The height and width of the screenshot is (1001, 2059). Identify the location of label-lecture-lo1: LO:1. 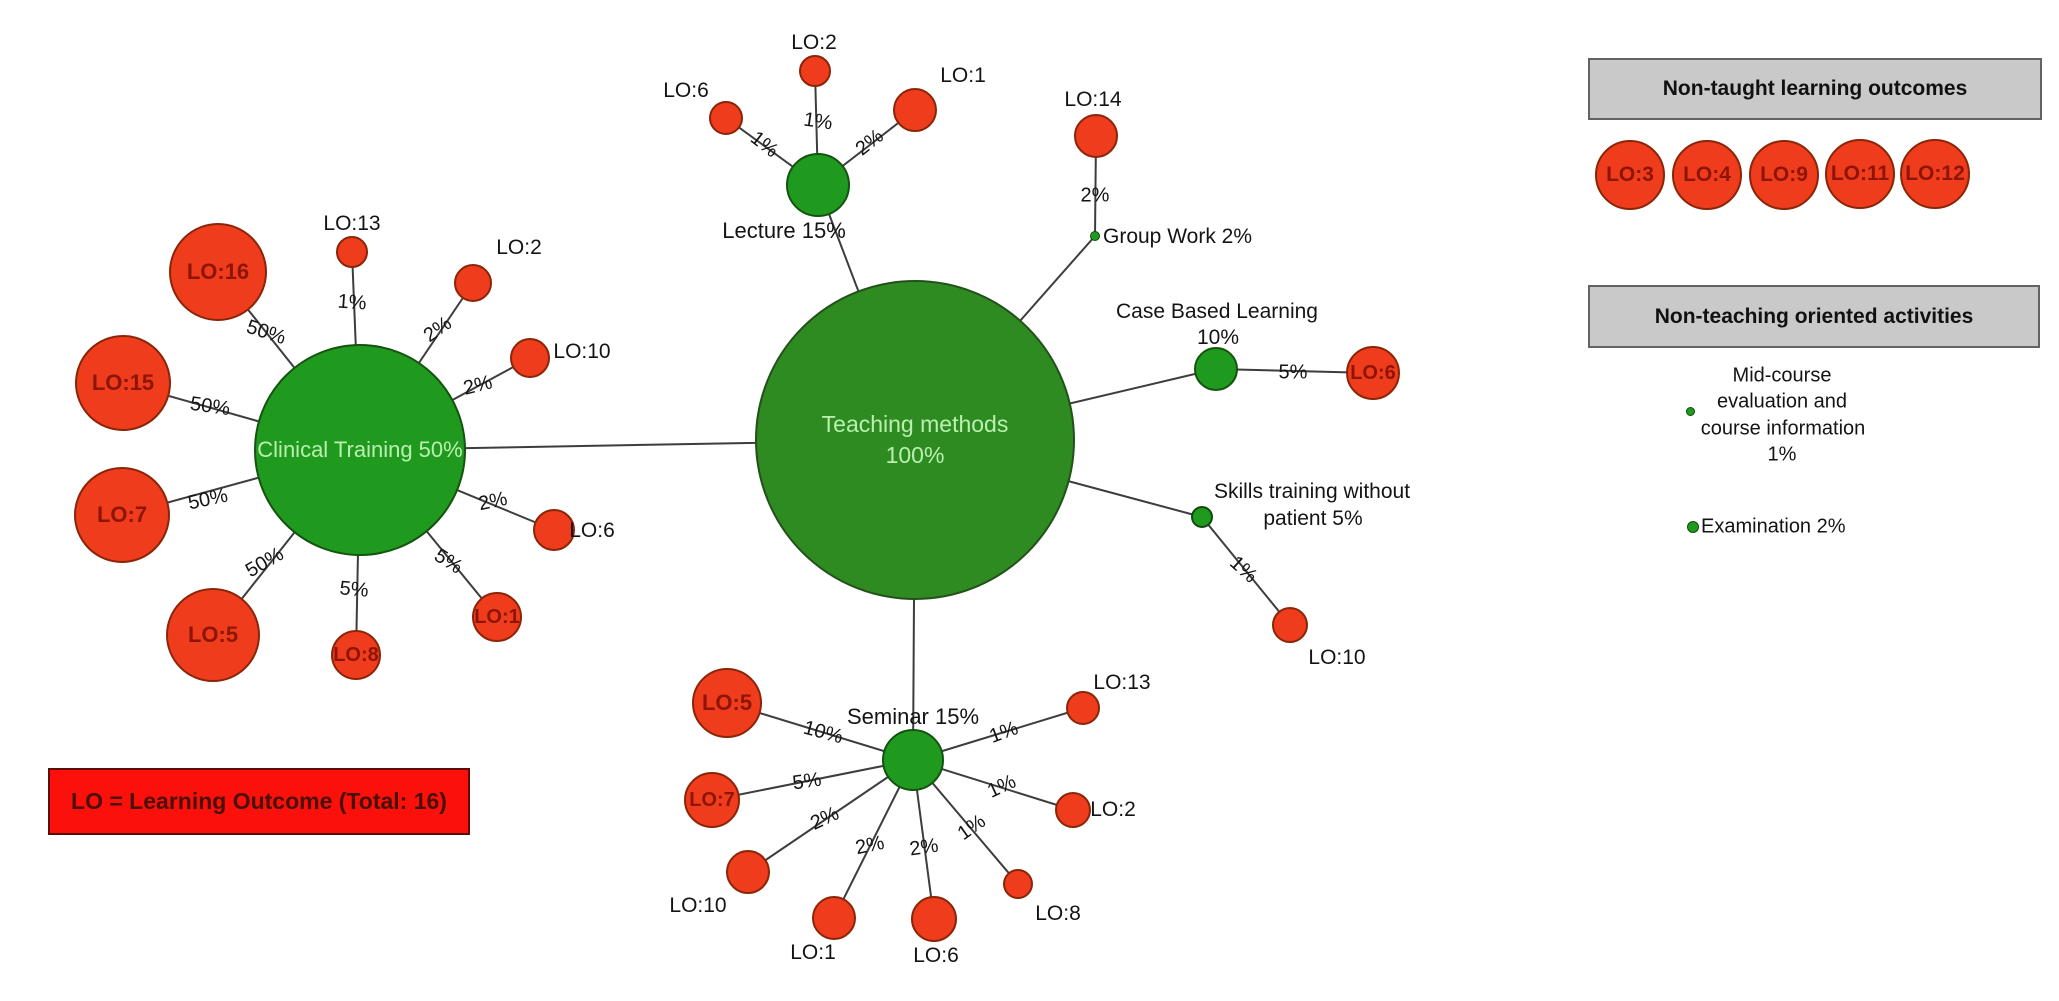
(963, 75).